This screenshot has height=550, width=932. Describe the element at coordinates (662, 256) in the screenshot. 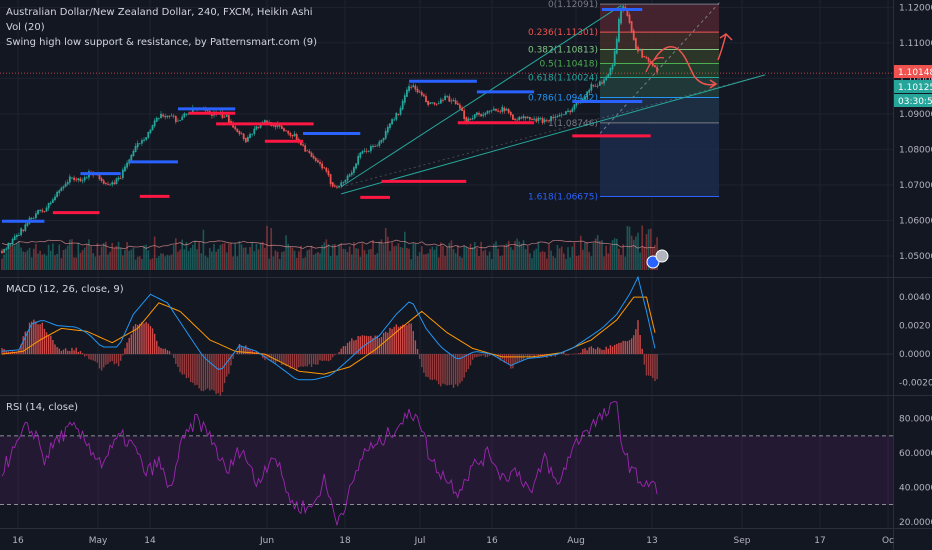

I see `event-marker-icon` at that location.